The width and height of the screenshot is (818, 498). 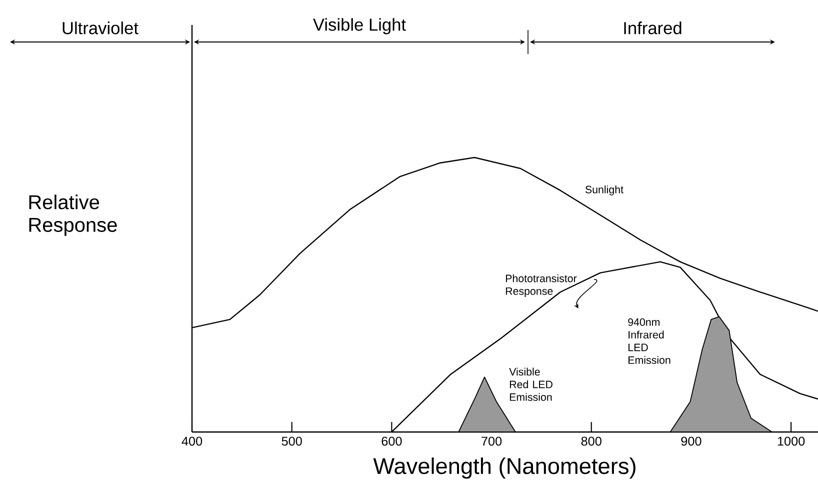 I want to click on x-axis-title: Wavelength (Nanometers), so click(x=504, y=468).